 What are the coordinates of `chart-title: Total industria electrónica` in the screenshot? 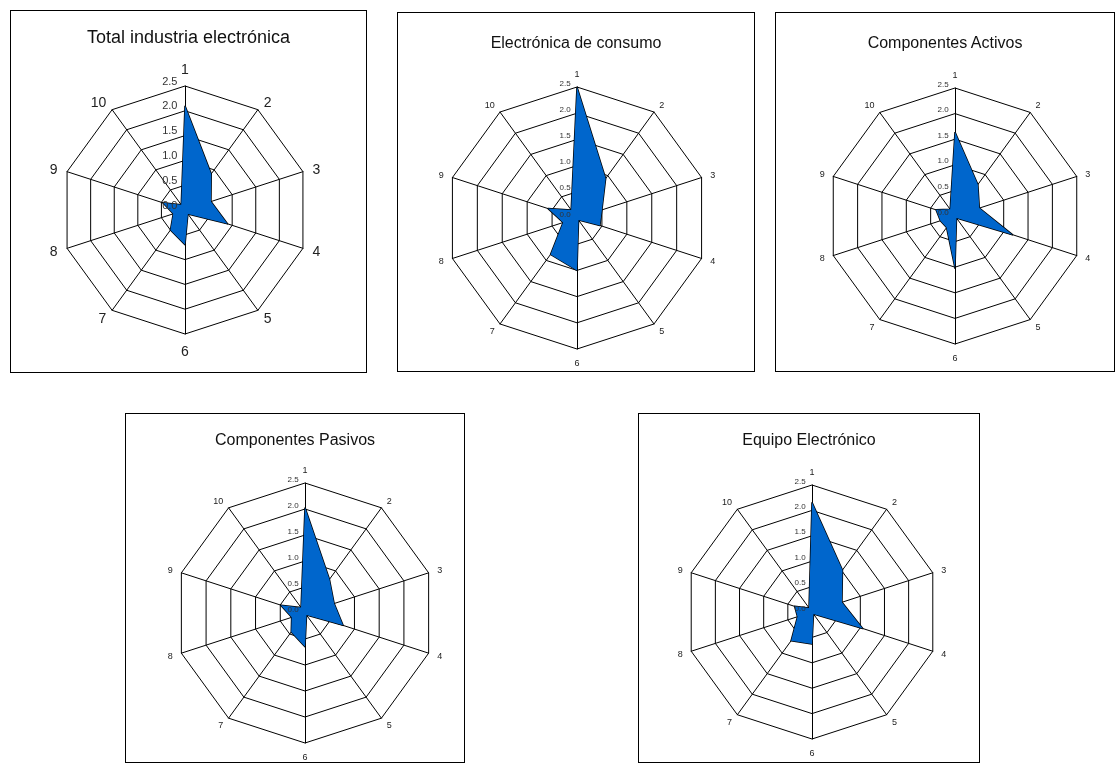 It's located at (189, 37).